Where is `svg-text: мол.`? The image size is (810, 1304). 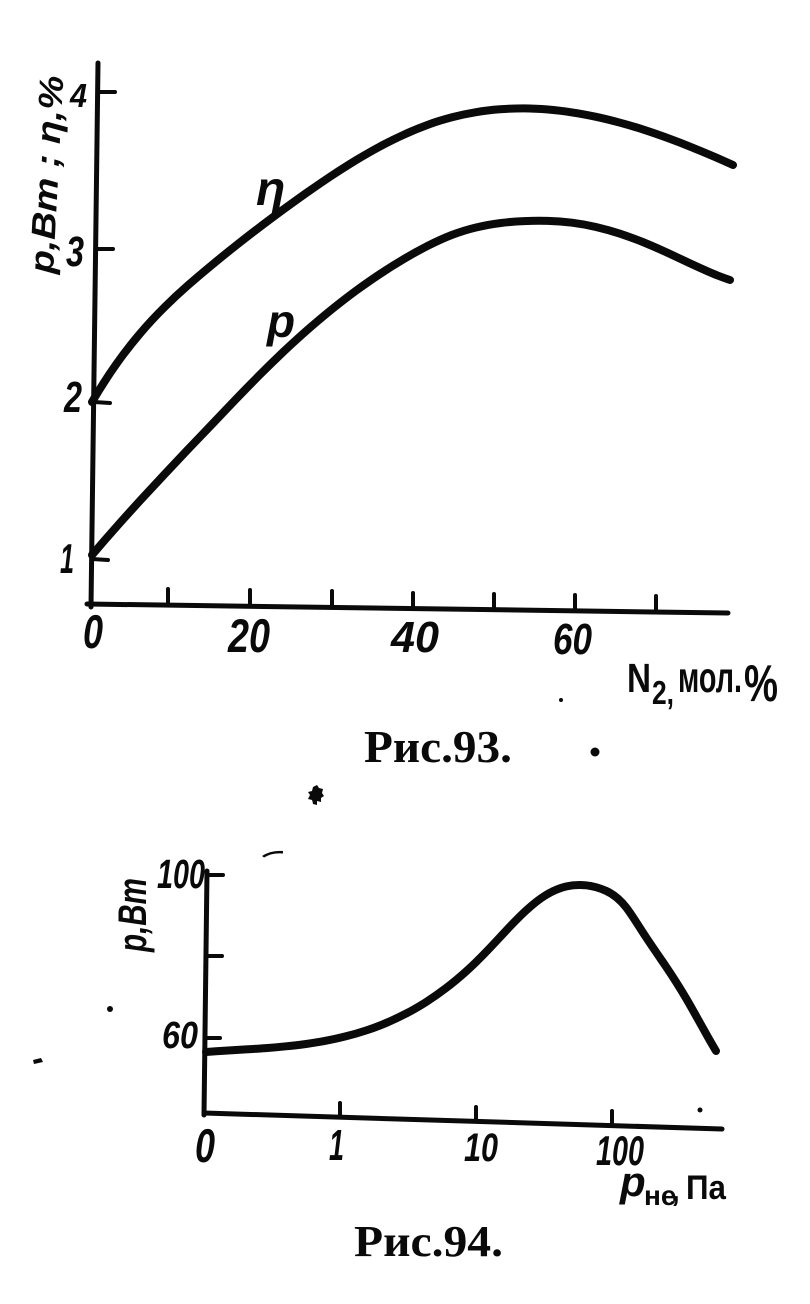
svg-text: мол. is located at coordinates (710, 678).